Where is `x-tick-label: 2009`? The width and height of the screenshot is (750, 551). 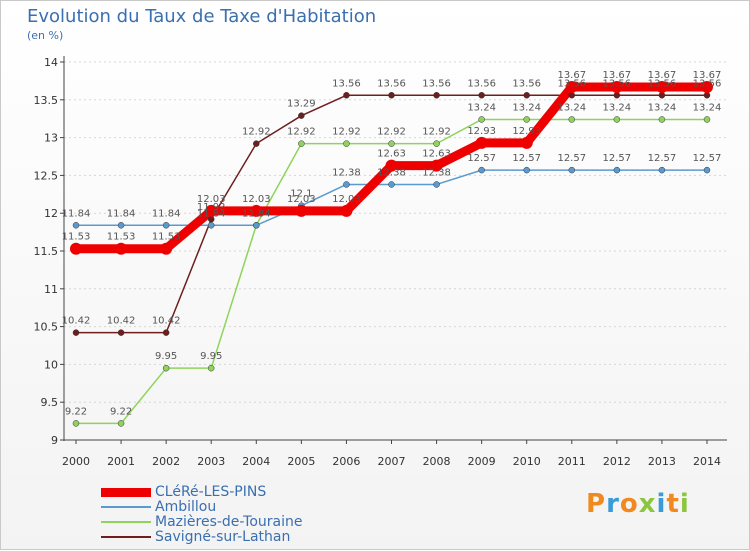 x-tick-label: 2009 is located at coordinates (482, 461).